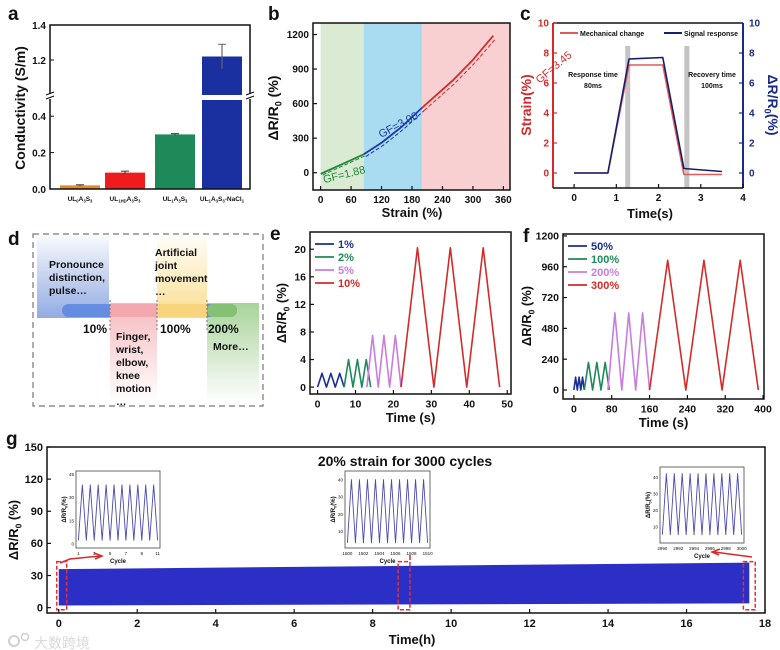 The height and width of the screenshot is (650, 780). What do you see at coordinates (175, 329) in the screenshot?
I see `scale-label-100: 100%` at bounding box center [175, 329].